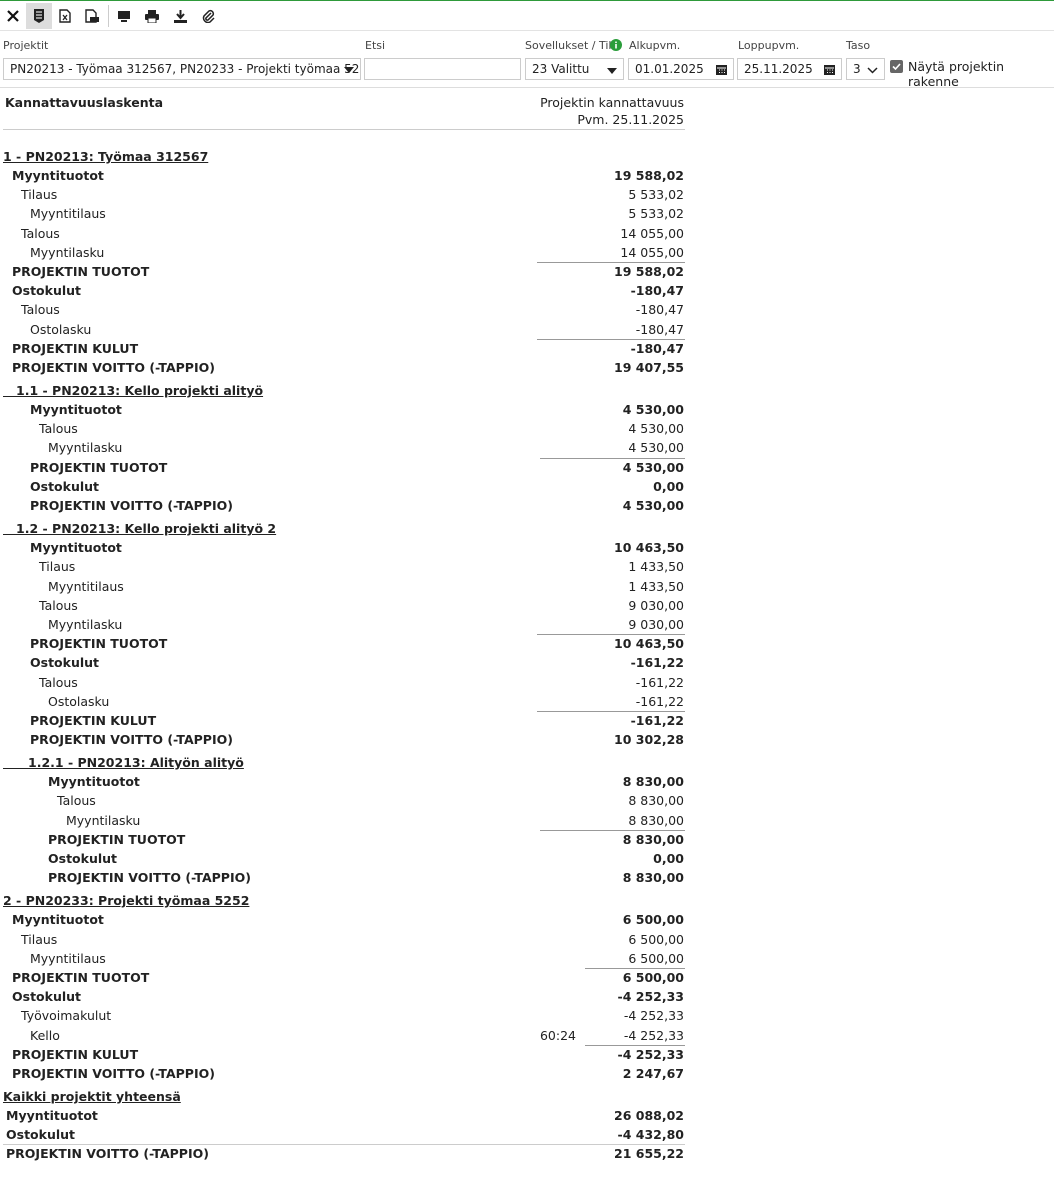 This screenshot has height=1190, width=1054. What do you see at coordinates (345, 1153) in the screenshot?
I see `report-row: PROJEKTIN VOITTO (-TAPPIO) 21 655,22` at bounding box center [345, 1153].